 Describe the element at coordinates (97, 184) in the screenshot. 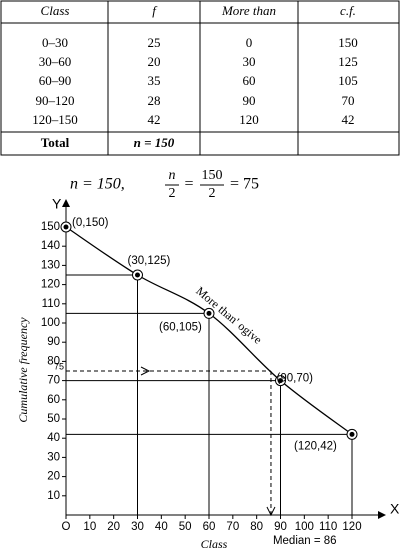

I see `formula-n: n = 150,` at that location.